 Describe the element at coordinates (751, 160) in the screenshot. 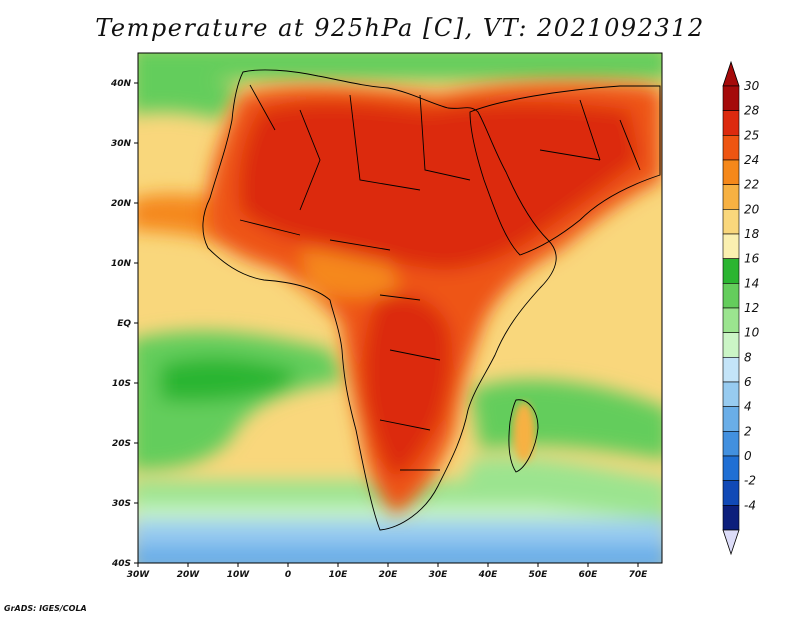

I see `colorbar-label: 24` at that location.